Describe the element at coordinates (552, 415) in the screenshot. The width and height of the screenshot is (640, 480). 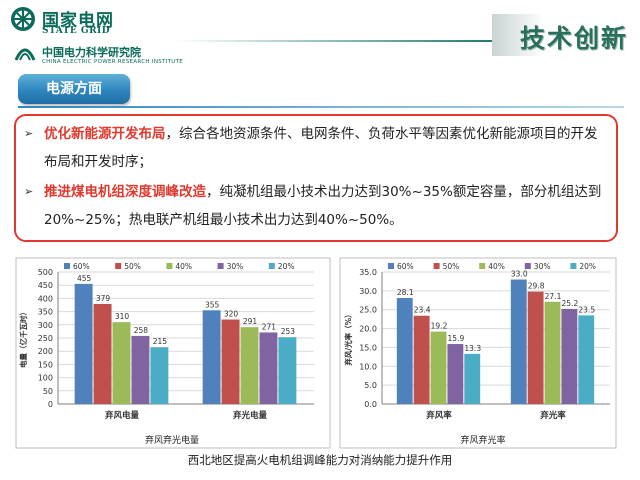
I see `x-tick-label: 弃光率` at that location.